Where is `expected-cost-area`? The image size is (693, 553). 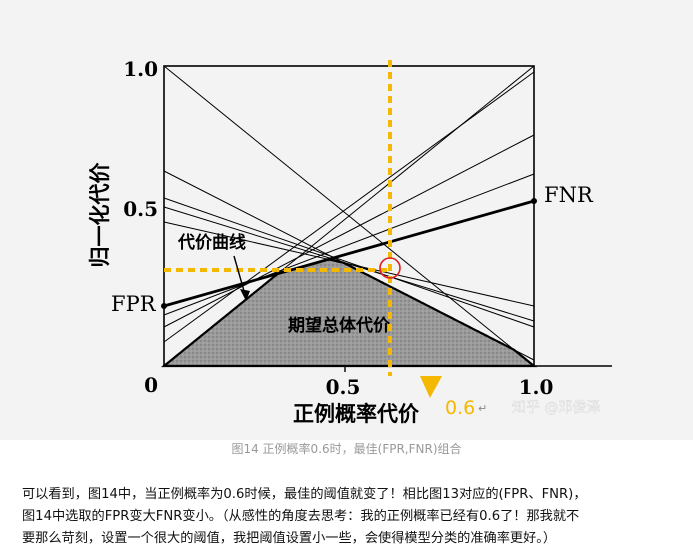 expected-cost-area is located at coordinates (349, 313).